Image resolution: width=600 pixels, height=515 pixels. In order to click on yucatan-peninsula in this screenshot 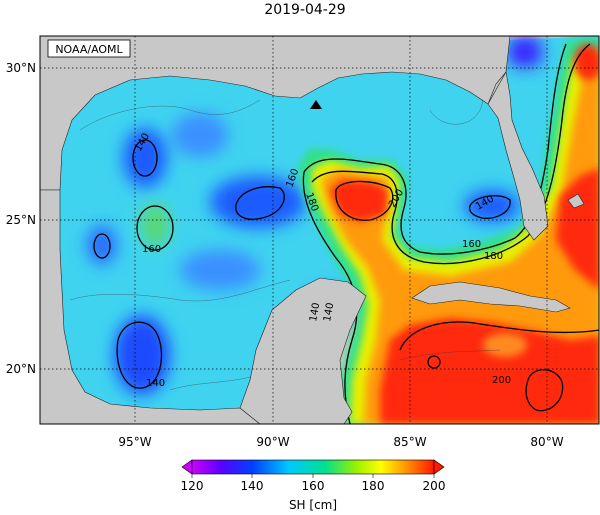, I will do `click(303, 350)`.